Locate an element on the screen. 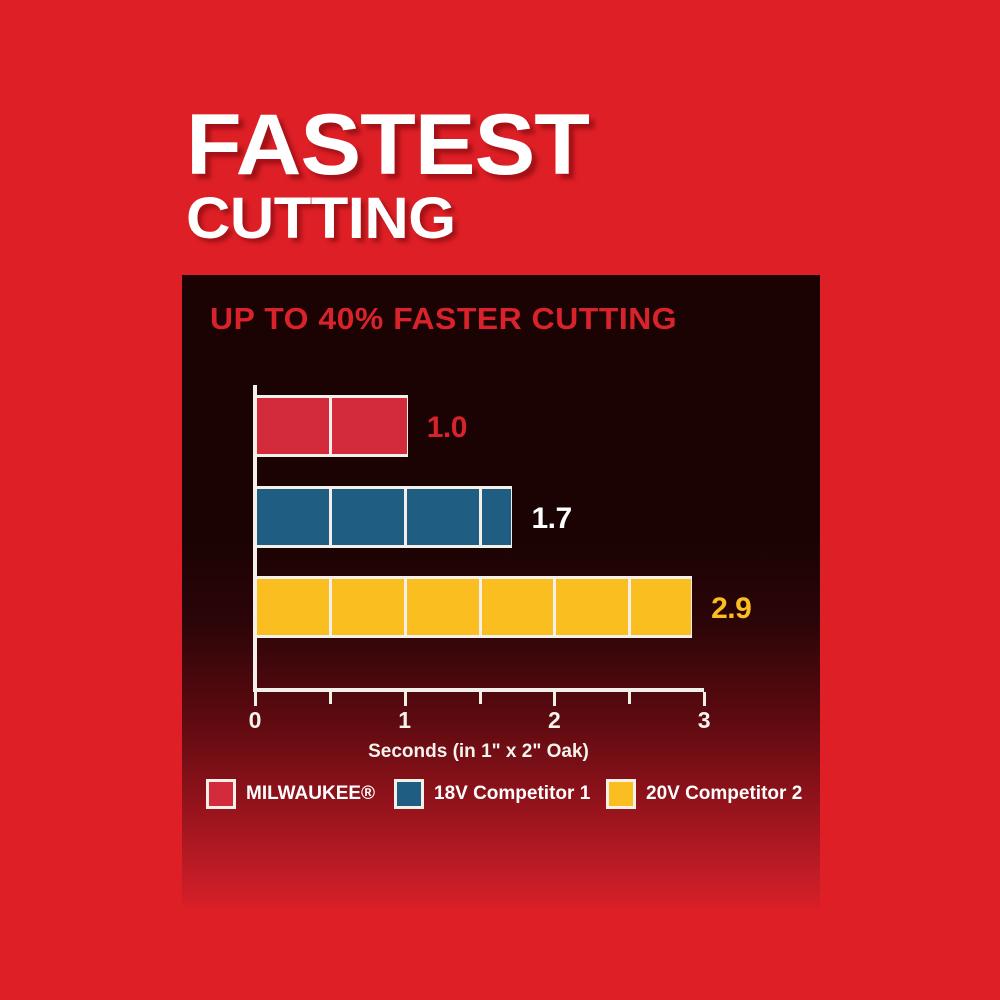 The width and height of the screenshot is (1000, 1000). bar-value-label: 2.9 is located at coordinates (731, 608).